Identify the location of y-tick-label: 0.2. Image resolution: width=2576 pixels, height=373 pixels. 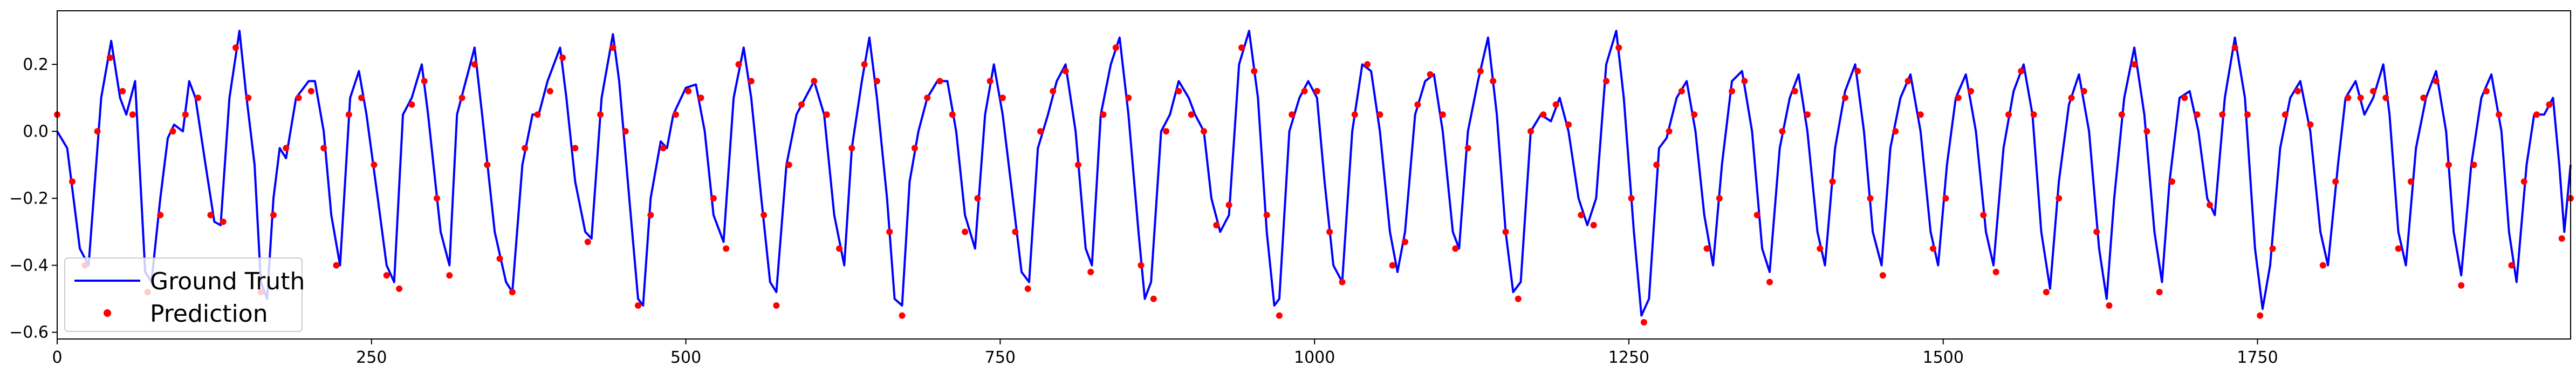
(36, 64).